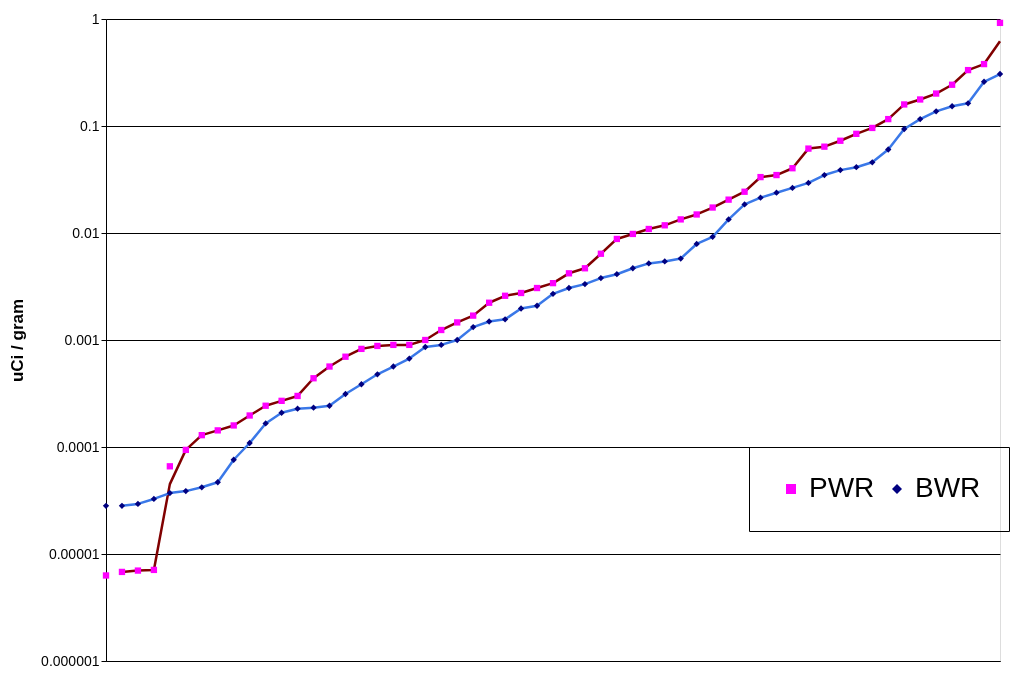  What do you see at coordinates (74, 553) in the screenshot?
I see `y-tick-label: 0.00001` at bounding box center [74, 553].